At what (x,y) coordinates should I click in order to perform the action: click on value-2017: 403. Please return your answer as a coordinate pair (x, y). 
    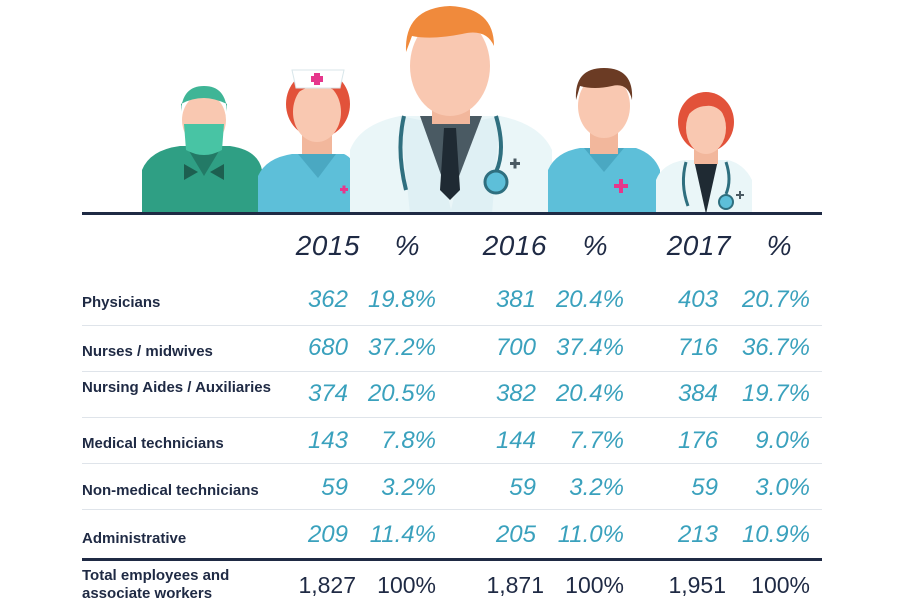
    Looking at the image, I should click on (697, 299).